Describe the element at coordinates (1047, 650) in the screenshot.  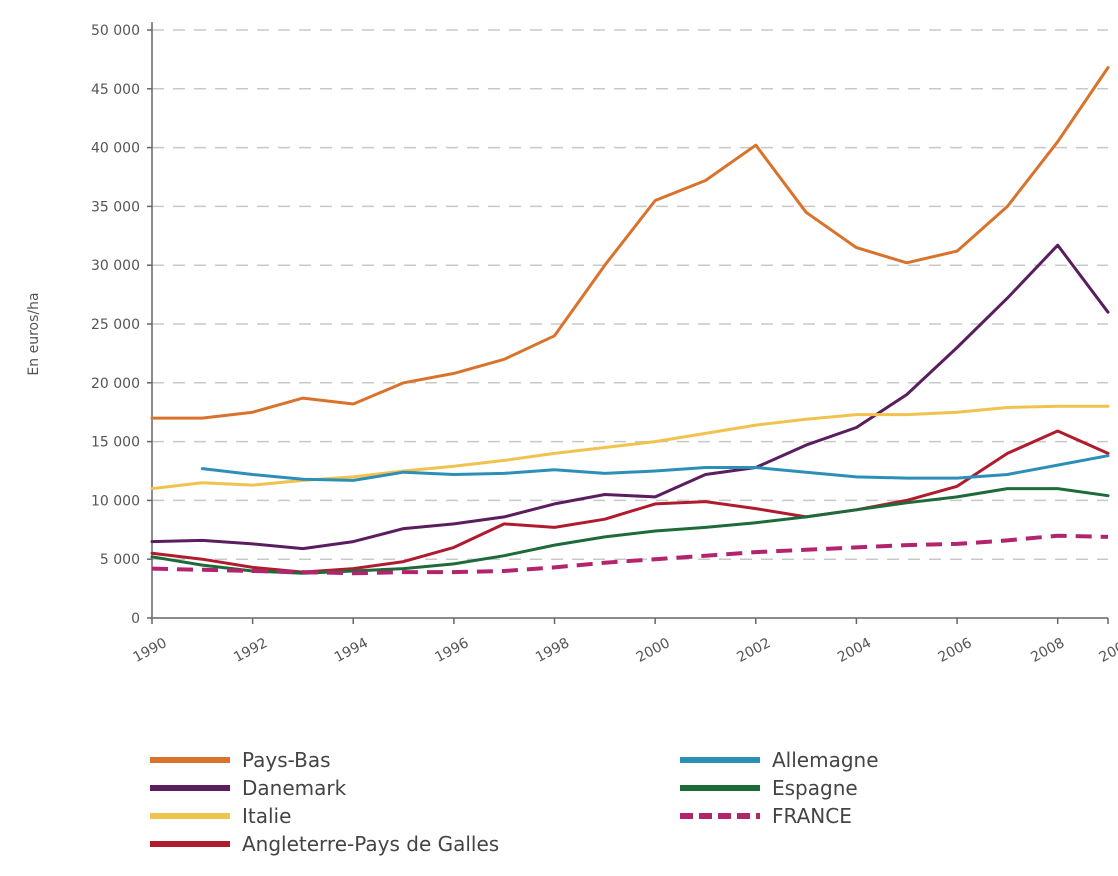
I see `x-tick-label: 2008` at that location.